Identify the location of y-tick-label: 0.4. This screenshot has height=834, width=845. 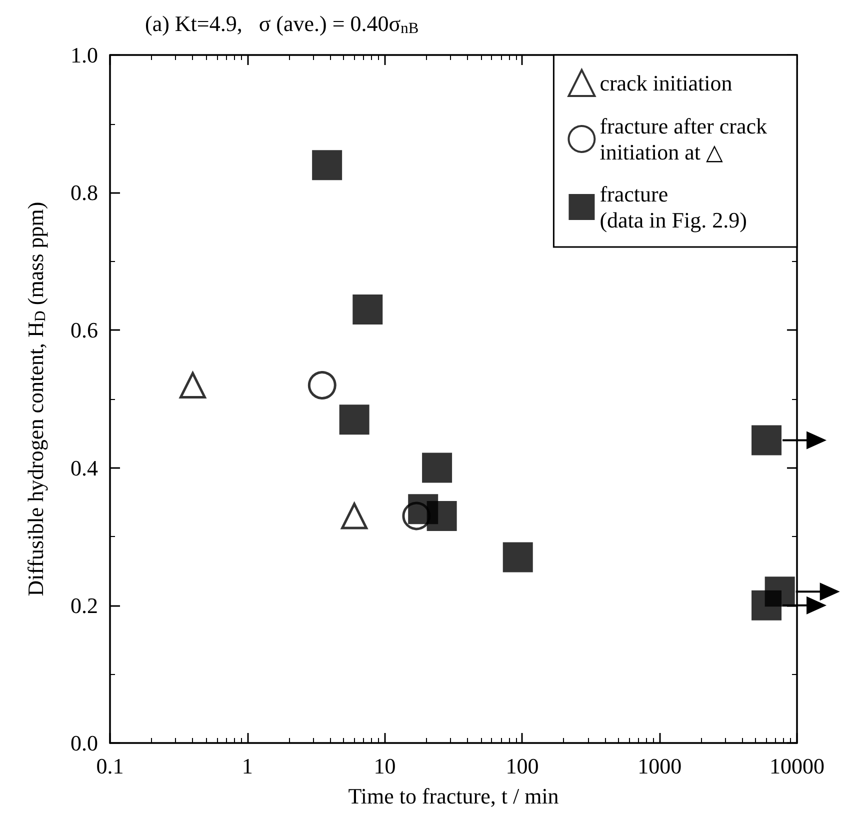
(84, 467).